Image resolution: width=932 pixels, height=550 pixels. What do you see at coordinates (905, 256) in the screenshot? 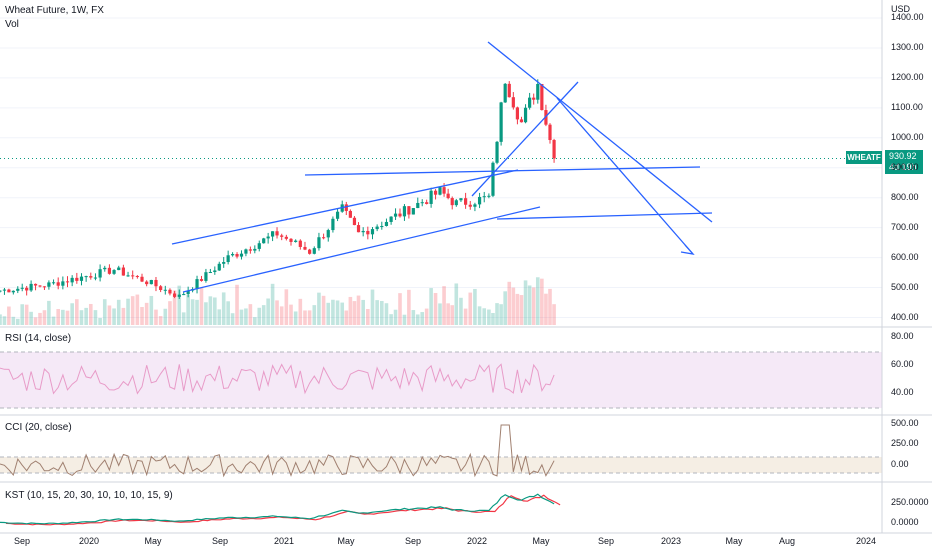
I see `price-tick-label: 600.00` at bounding box center [905, 256].